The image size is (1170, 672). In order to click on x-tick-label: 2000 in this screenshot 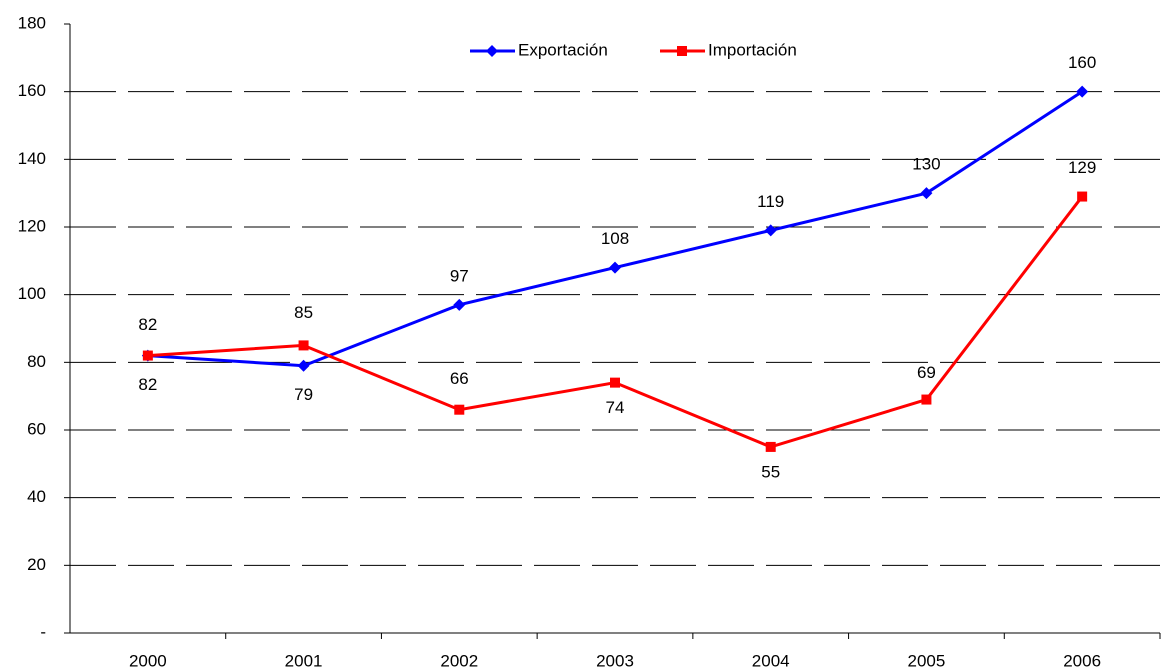, I will do `click(148, 660)`.